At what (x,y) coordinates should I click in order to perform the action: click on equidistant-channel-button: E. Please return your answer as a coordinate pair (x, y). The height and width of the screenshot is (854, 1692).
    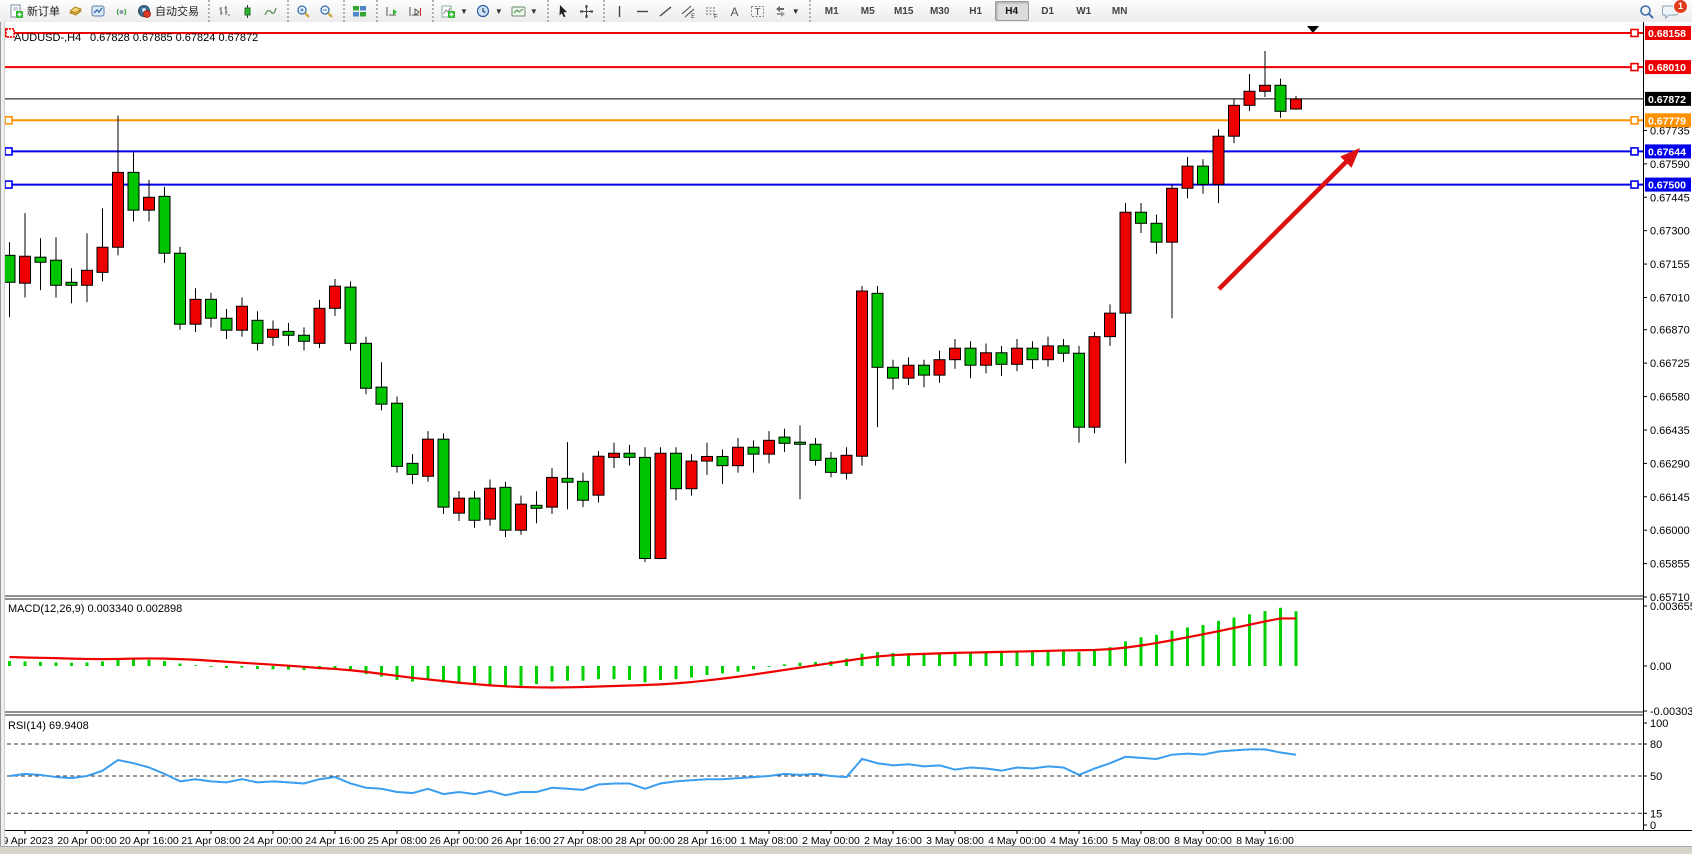
    Looking at the image, I should click on (688, 11).